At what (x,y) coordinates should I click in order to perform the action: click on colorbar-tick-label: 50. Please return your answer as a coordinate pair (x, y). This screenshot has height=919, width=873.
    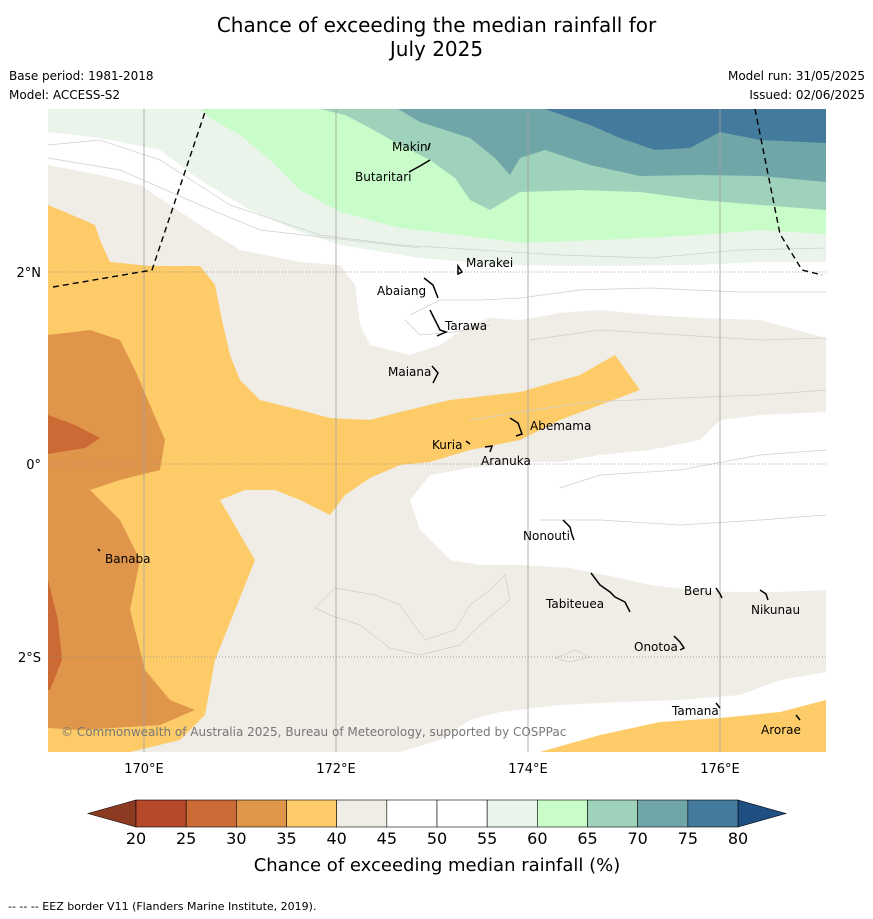
    Looking at the image, I should click on (437, 838).